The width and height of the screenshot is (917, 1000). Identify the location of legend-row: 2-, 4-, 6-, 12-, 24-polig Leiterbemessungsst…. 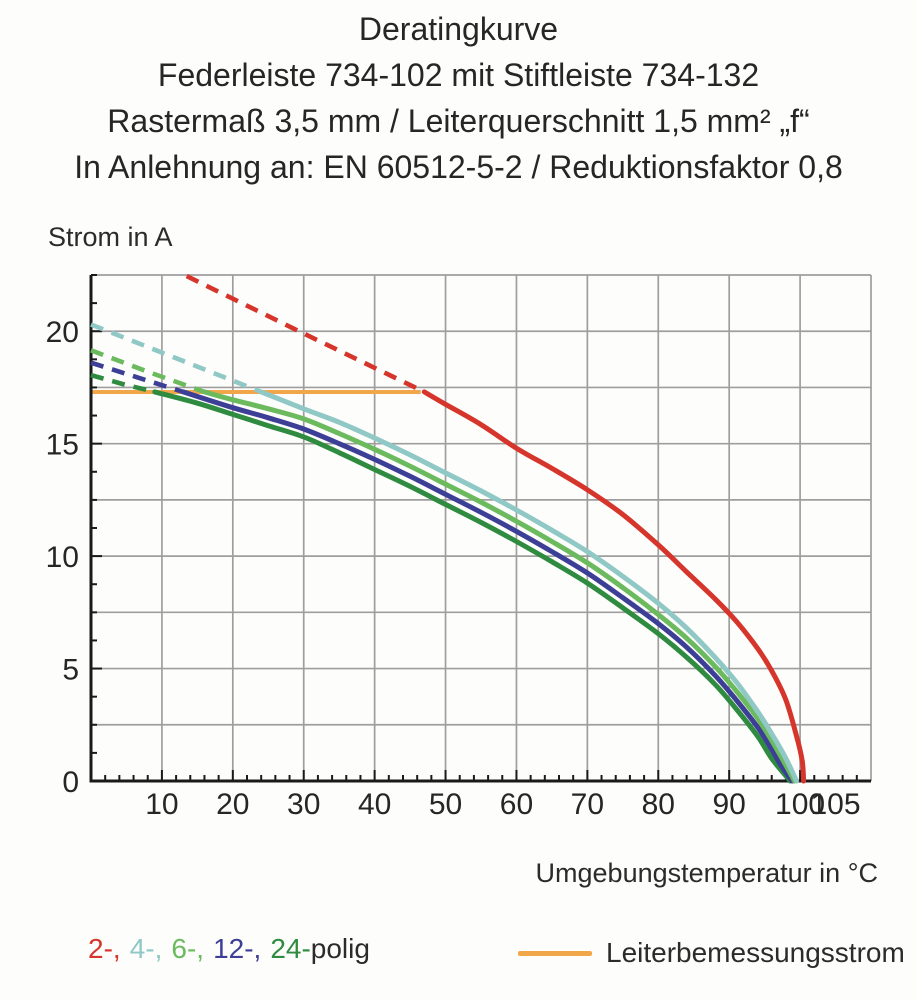
(458, 956).